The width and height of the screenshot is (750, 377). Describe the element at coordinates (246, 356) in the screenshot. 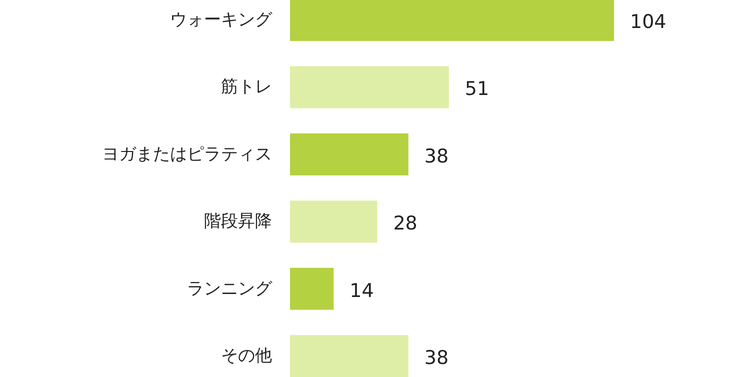

I see `category-label: その他` at that location.